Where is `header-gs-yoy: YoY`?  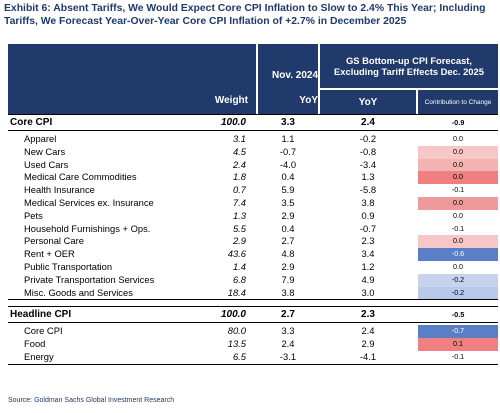 header-gs-yoy: YoY is located at coordinates (368, 102).